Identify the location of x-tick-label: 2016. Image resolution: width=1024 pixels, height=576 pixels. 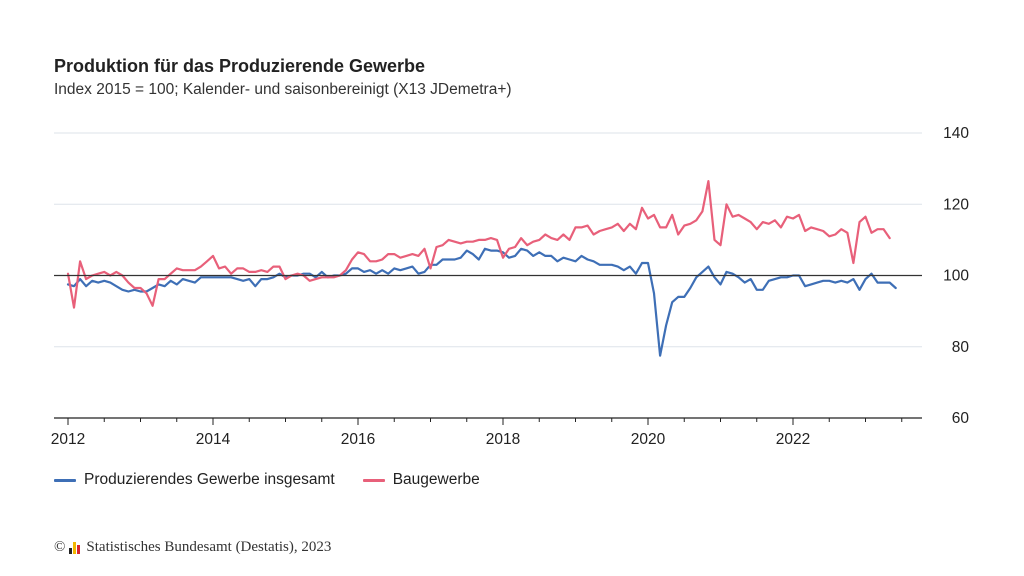
(358, 439).